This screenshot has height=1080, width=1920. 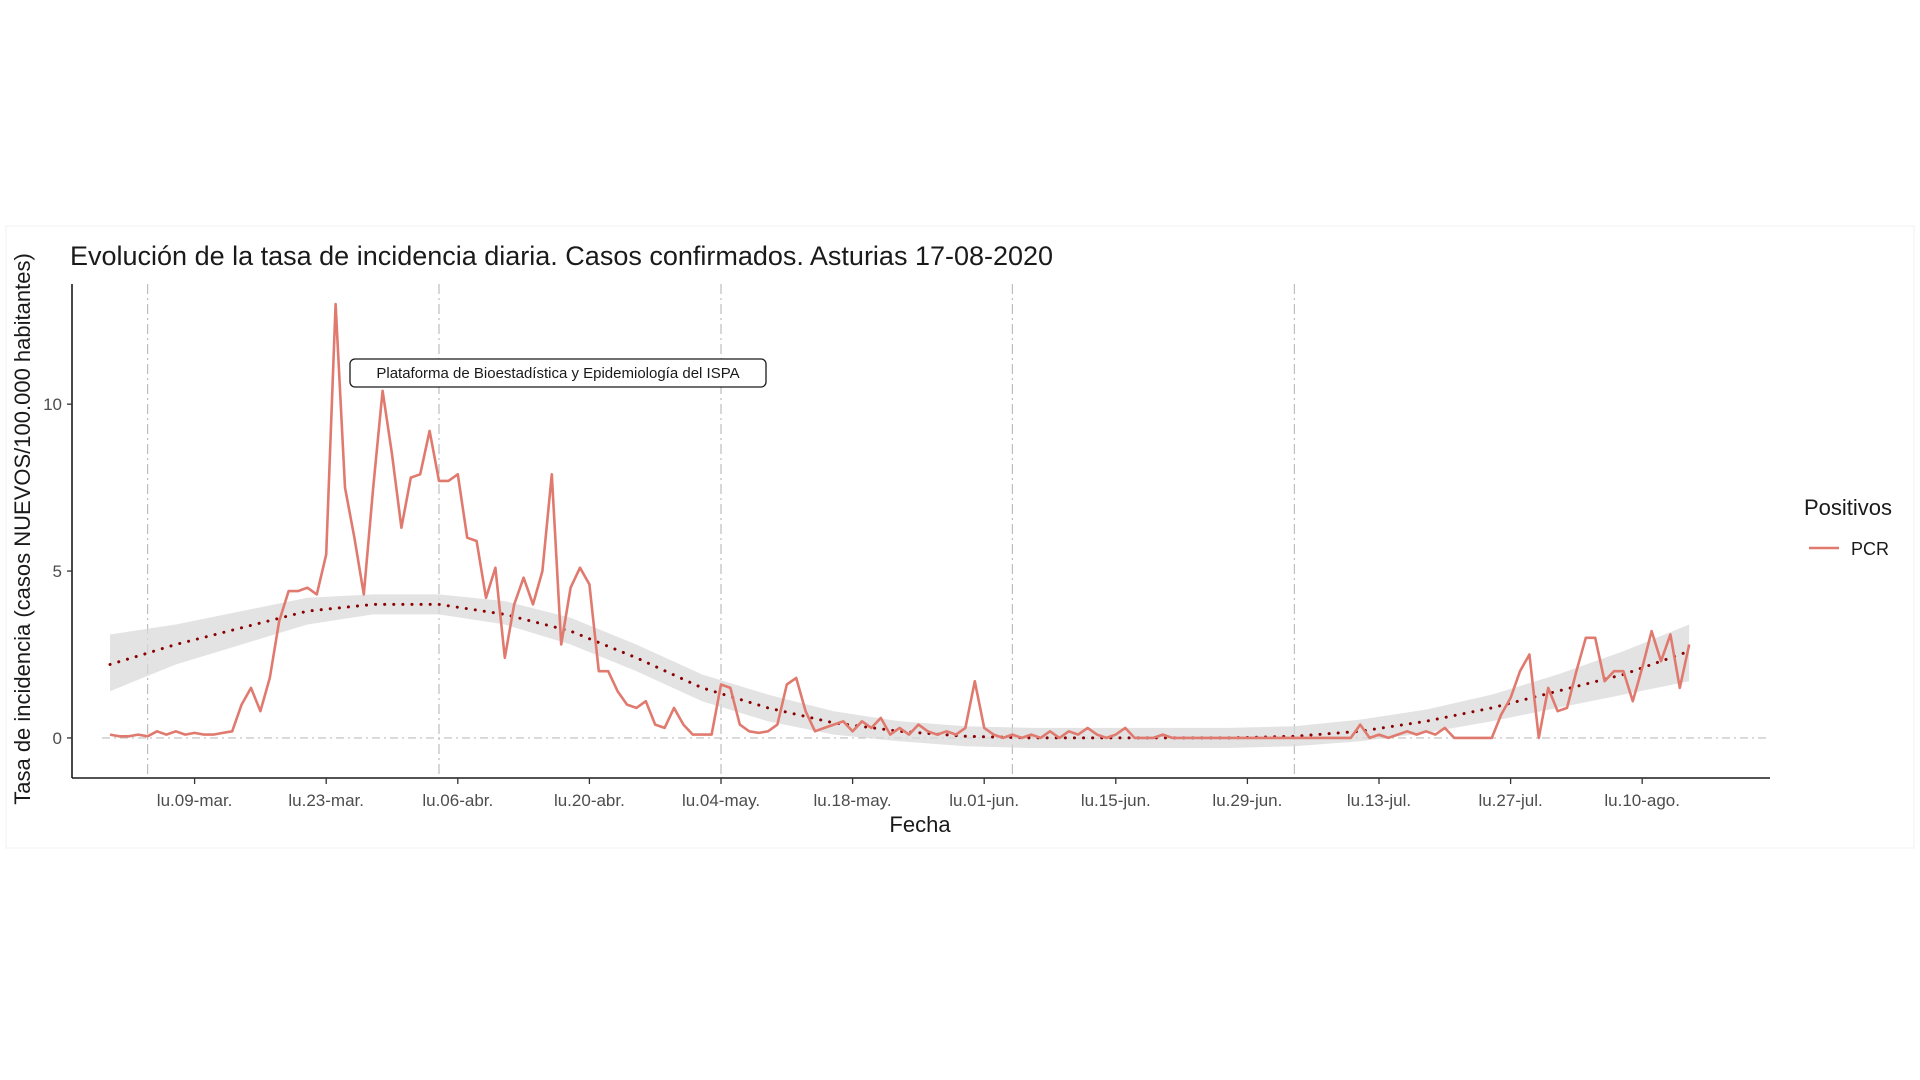 What do you see at coordinates (52, 404) in the screenshot?
I see `y-tick-label-10: 10` at bounding box center [52, 404].